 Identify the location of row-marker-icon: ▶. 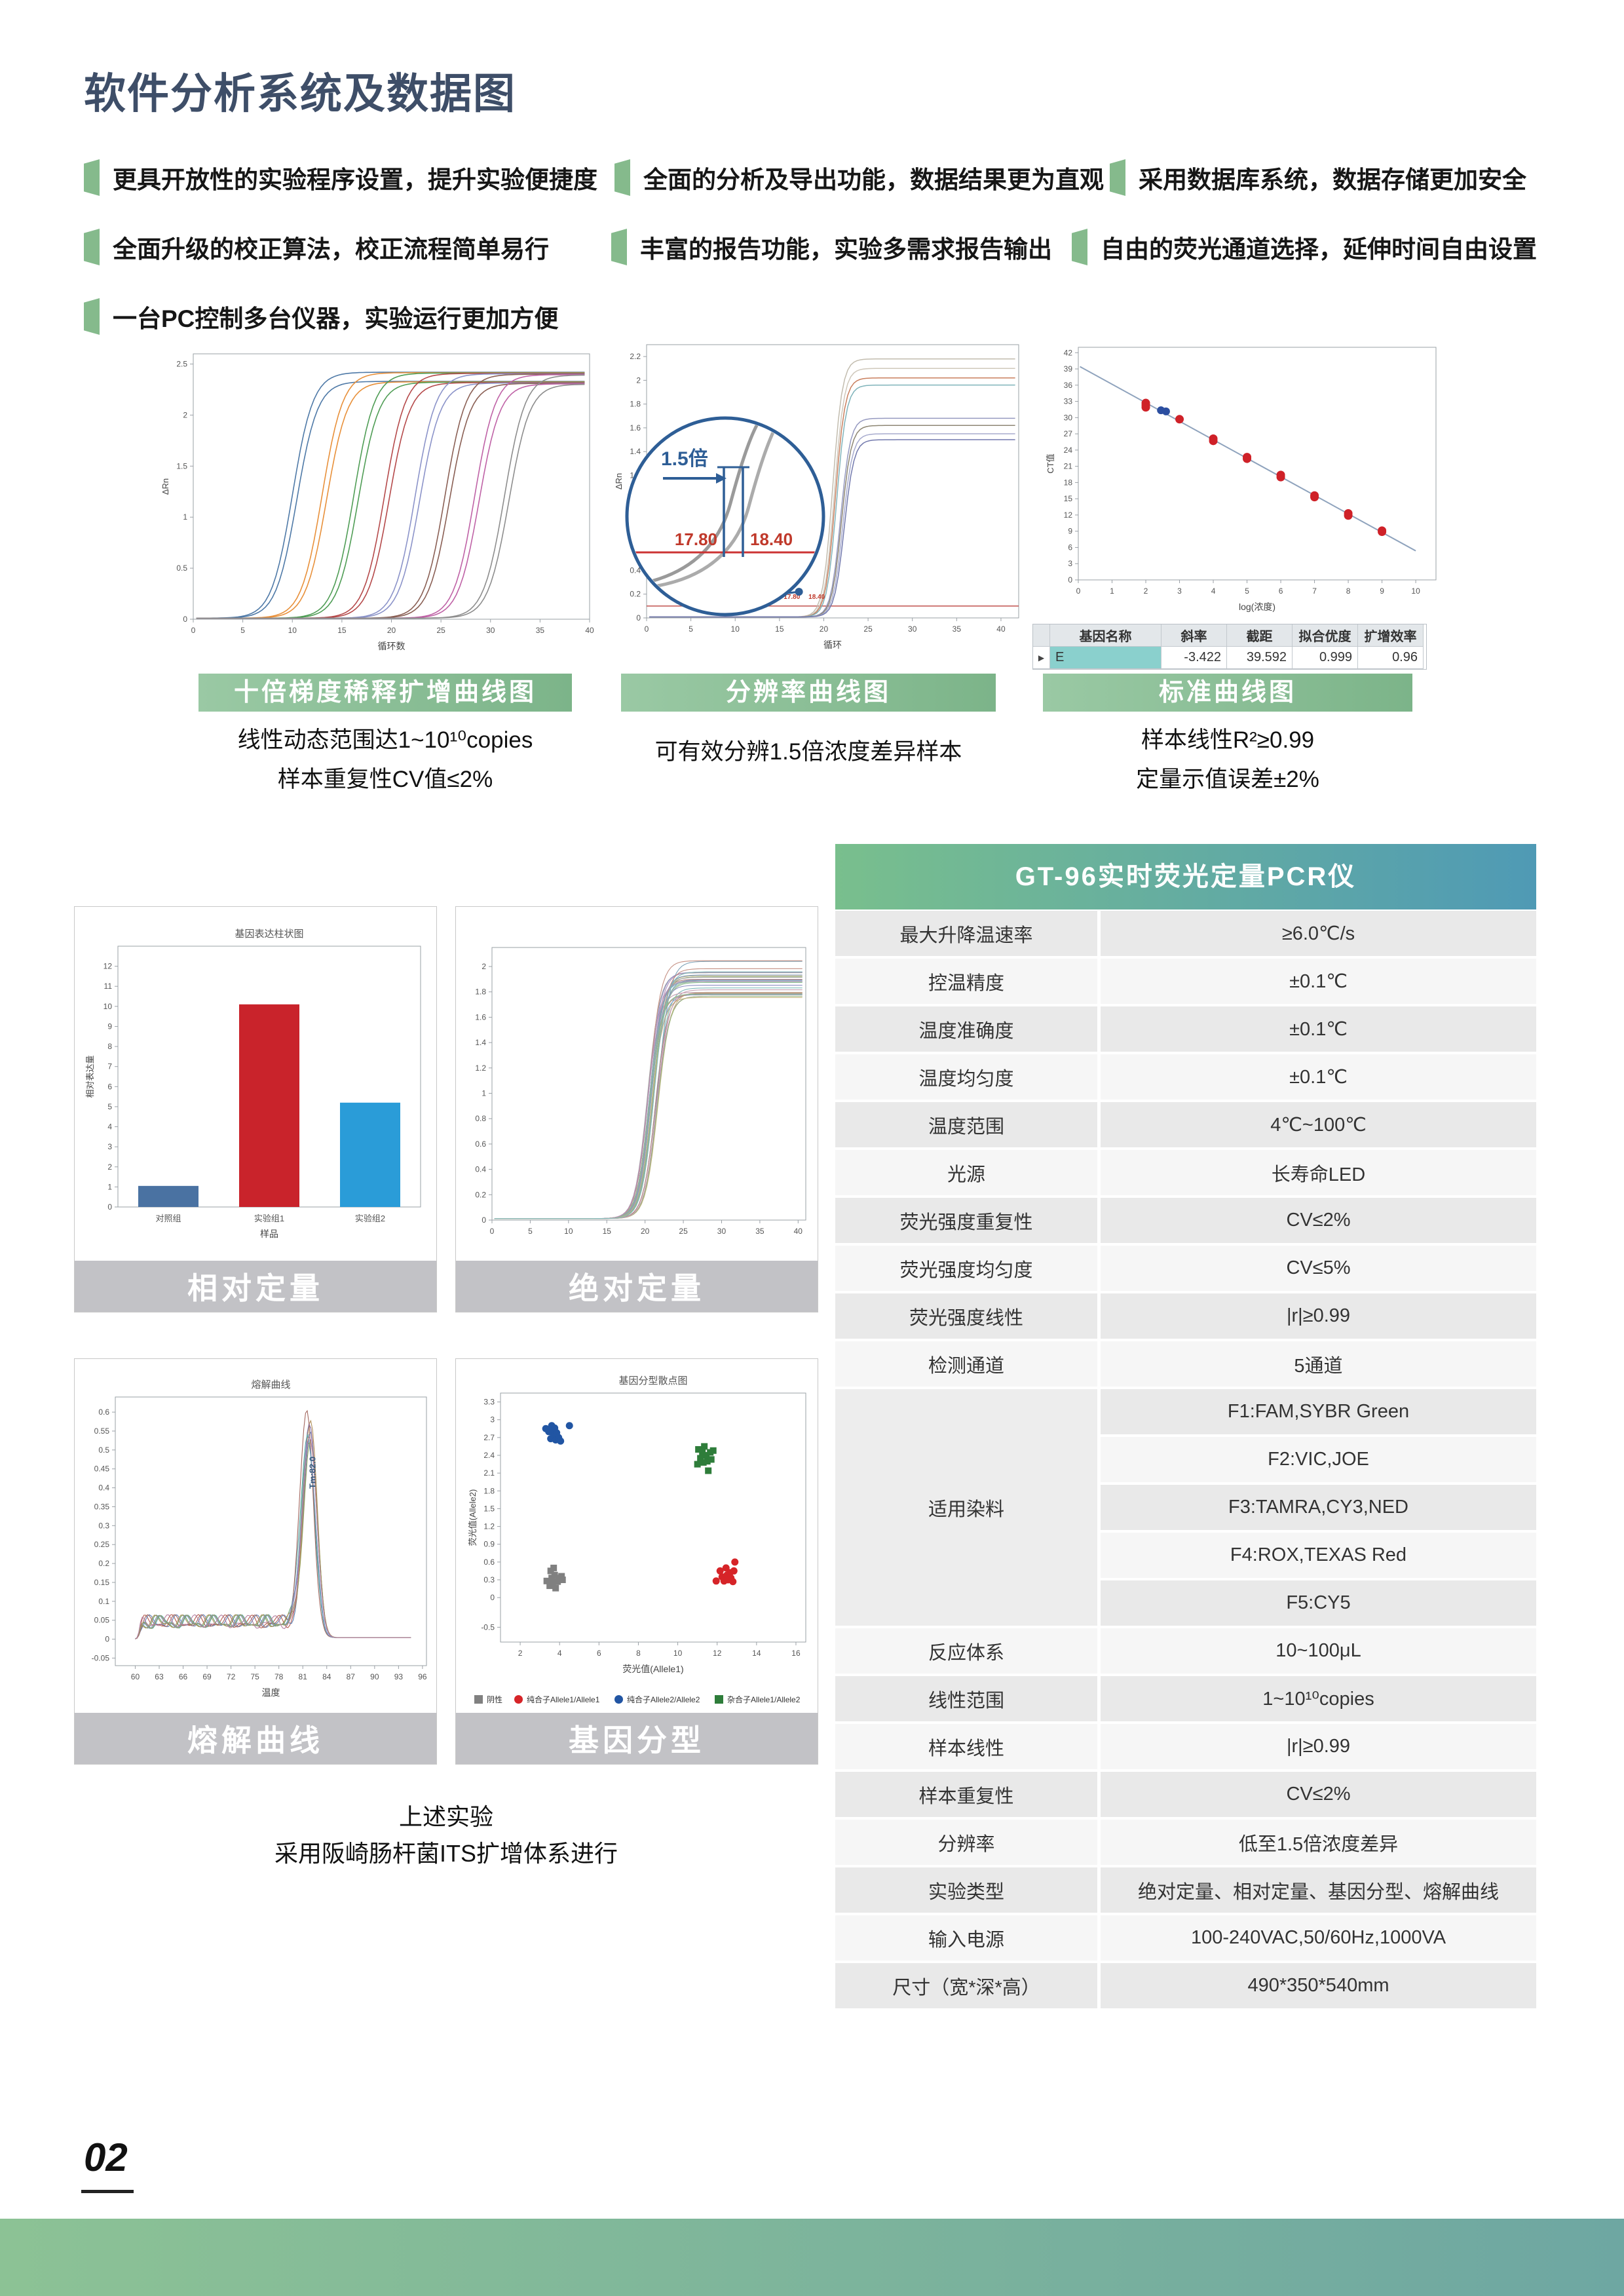
(1041, 658).